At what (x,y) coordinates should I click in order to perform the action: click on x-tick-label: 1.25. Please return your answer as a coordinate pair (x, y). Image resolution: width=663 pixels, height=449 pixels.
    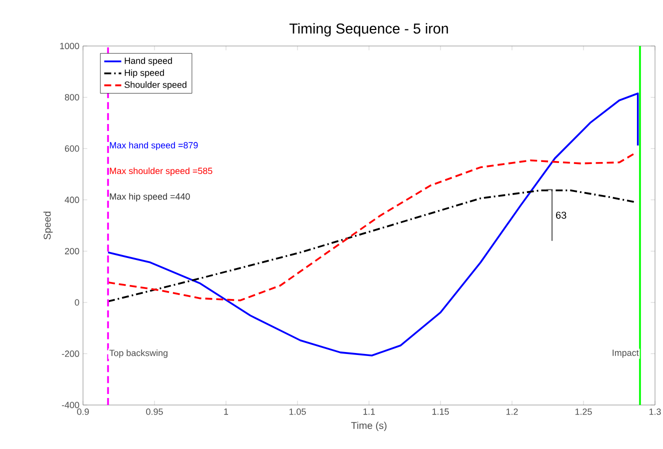
    Looking at the image, I should click on (583, 411).